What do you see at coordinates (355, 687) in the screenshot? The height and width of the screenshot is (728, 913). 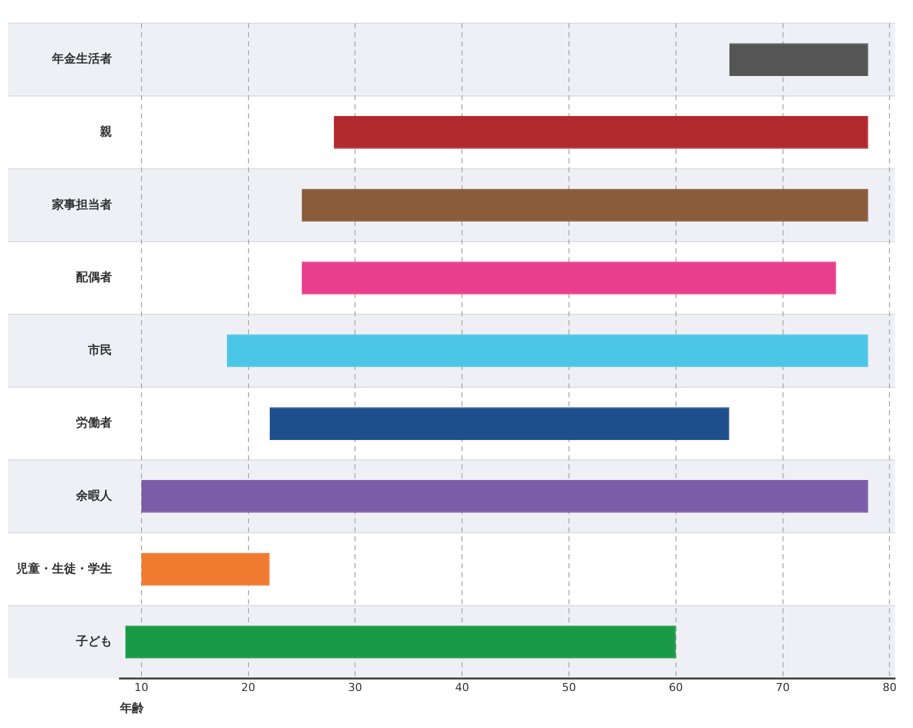 I see `x-tick-label: 30` at bounding box center [355, 687].